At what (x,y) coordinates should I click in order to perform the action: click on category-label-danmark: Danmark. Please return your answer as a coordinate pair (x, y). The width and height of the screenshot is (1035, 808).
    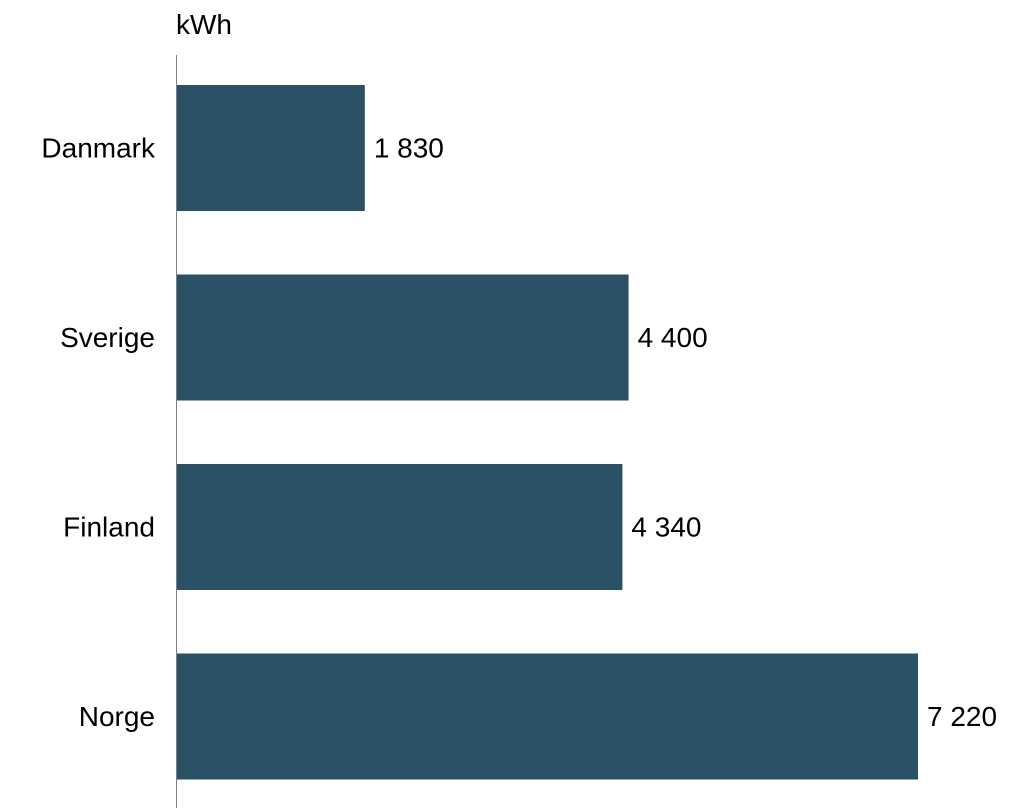
    Looking at the image, I should click on (98, 148).